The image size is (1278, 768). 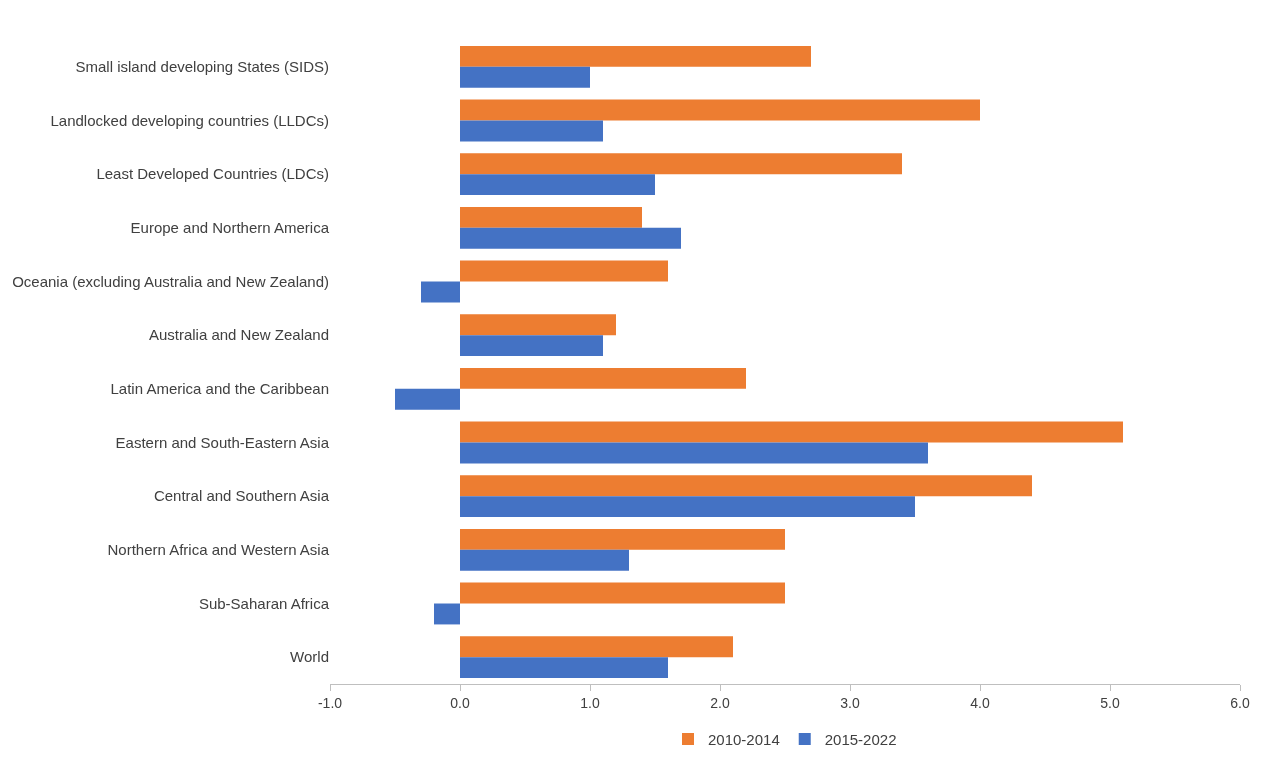 What do you see at coordinates (1240, 702) in the screenshot?
I see `x-tick-label: 6.0` at bounding box center [1240, 702].